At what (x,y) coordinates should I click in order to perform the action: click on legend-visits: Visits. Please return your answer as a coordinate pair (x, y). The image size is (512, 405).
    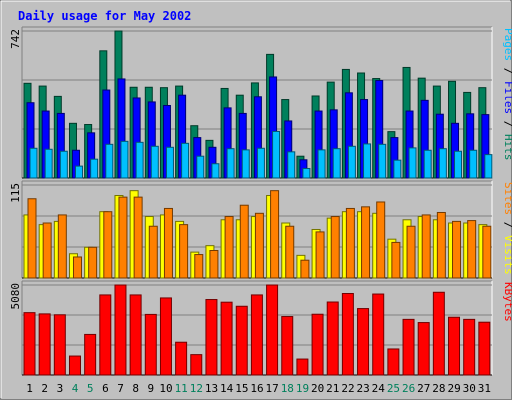
    Looking at the image, I should click on (507, 255).